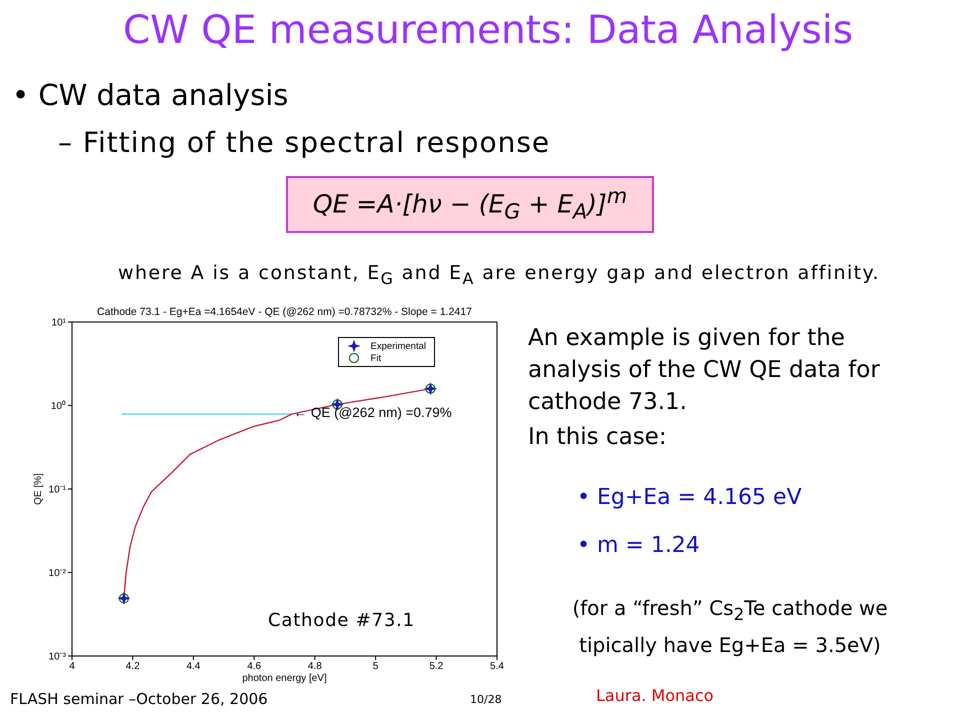 Image resolution: width=960 pixels, height=720 pixels. Describe the element at coordinates (59, 323) in the screenshot. I see `y-tick-label: 10¹` at that location.